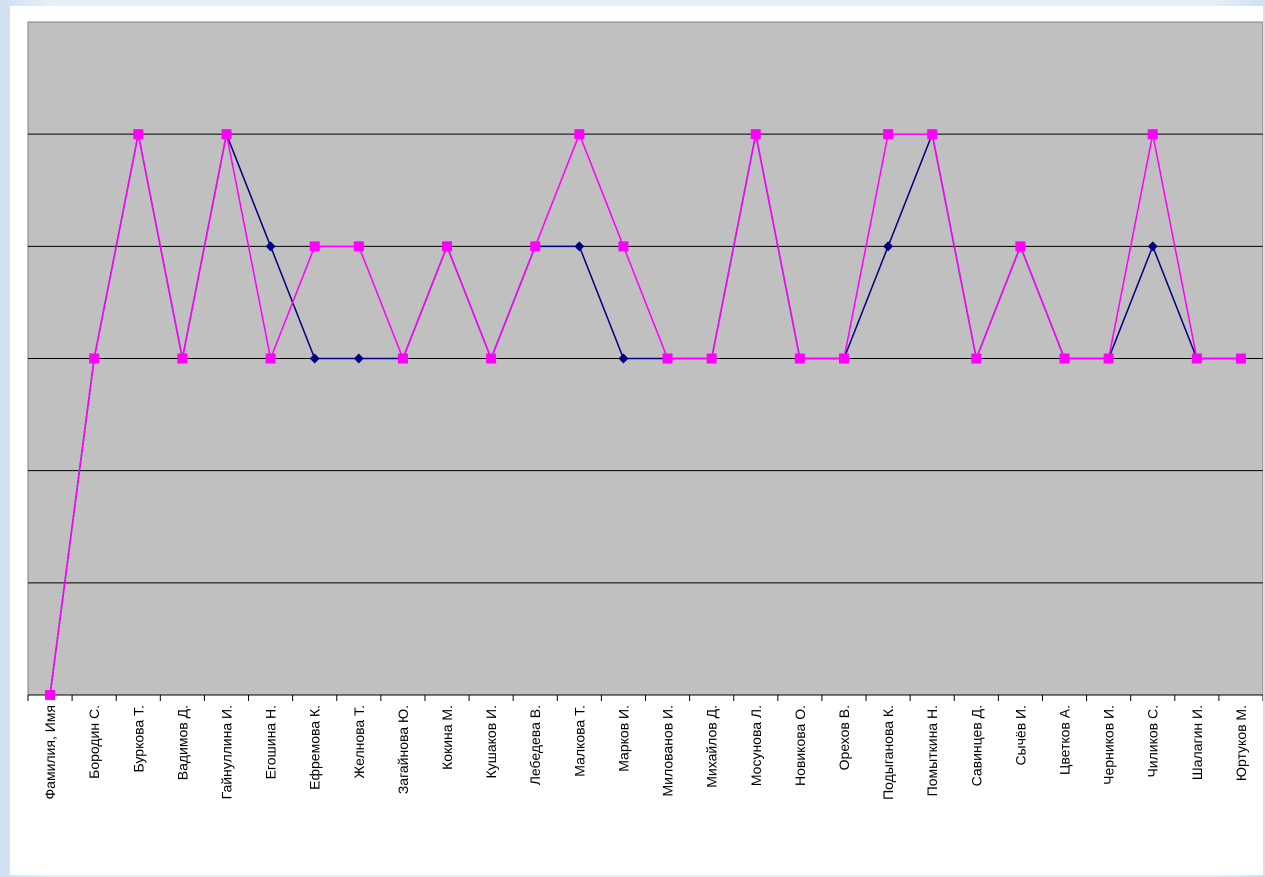 The height and width of the screenshot is (877, 1265). Describe the element at coordinates (491, 742) in the screenshot. I see `x-tick-label: Кушаков И.` at that location.